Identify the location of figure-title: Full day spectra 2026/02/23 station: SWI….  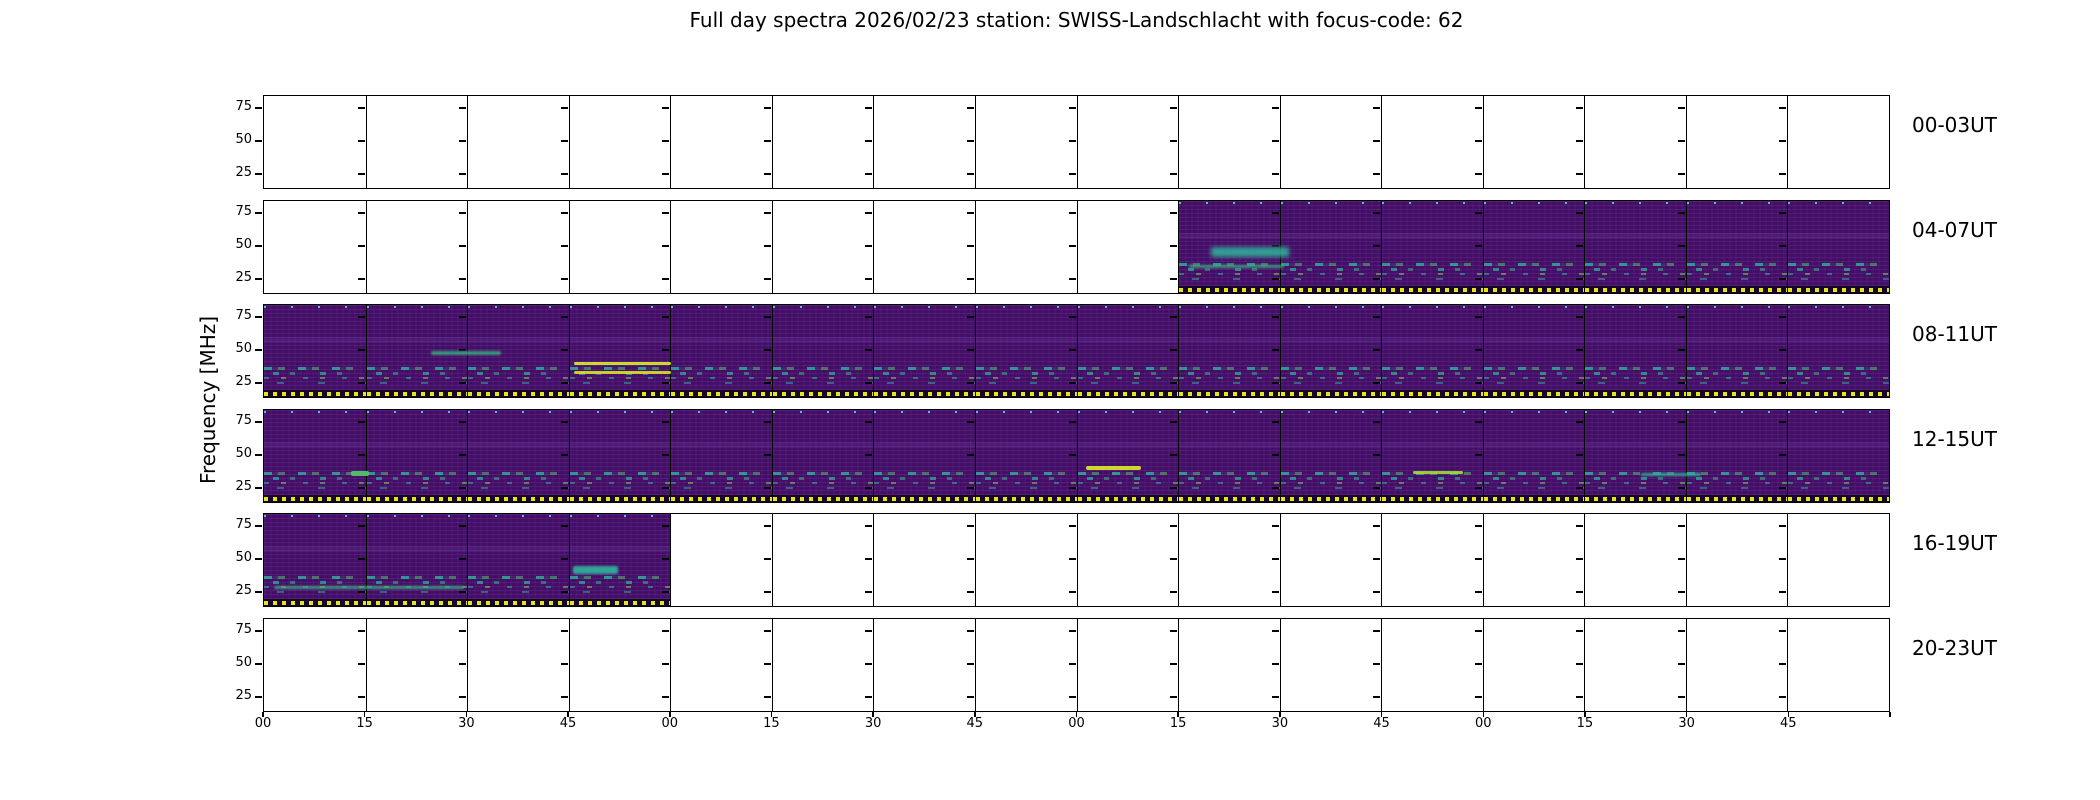
(1076, 20).